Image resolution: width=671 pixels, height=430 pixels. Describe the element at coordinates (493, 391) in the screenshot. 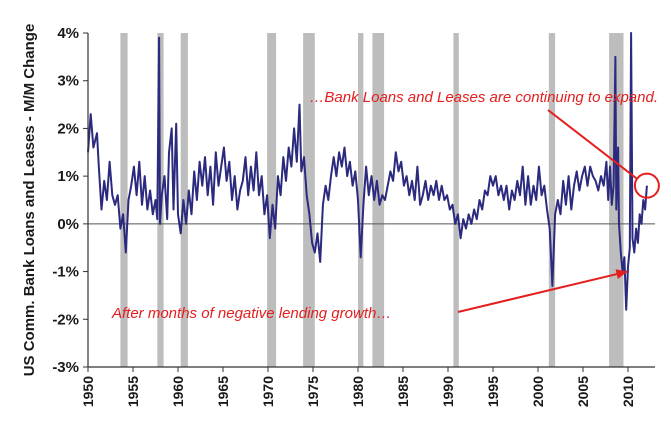

I see `x-tick-label: 1995` at that location.